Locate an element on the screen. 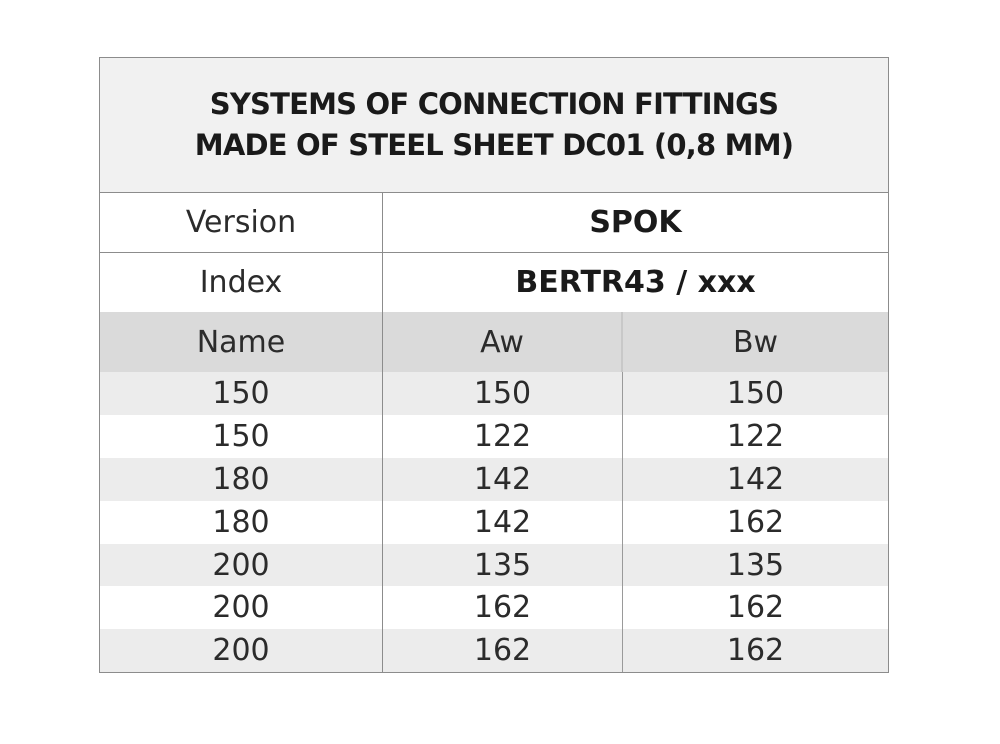 Image resolution: width=1000 pixels, height=744 pixels. title-line-1: SYSTEMS OF CONNECTION FITTINGS is located at coordinates (494, 104).